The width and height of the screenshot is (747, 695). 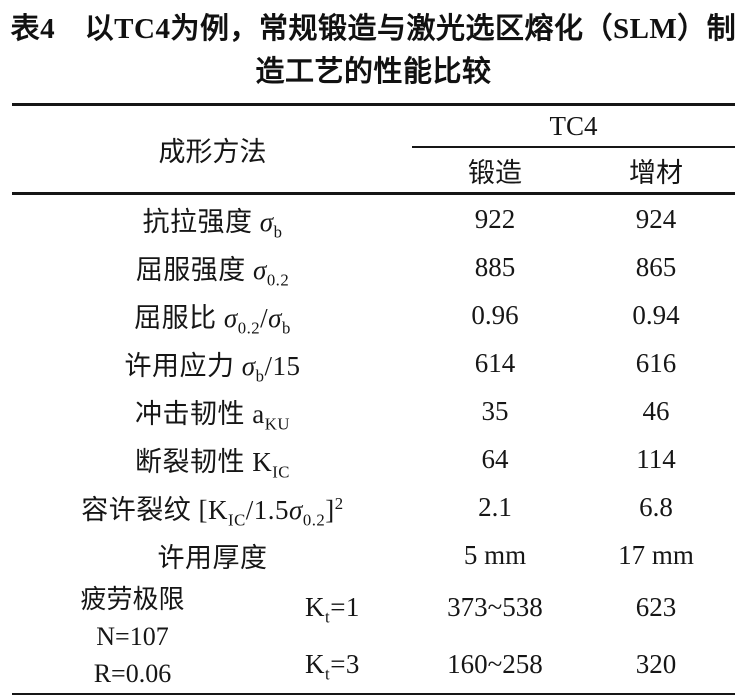 I want to click on additive-value: 623, so click(x=656, y=607).